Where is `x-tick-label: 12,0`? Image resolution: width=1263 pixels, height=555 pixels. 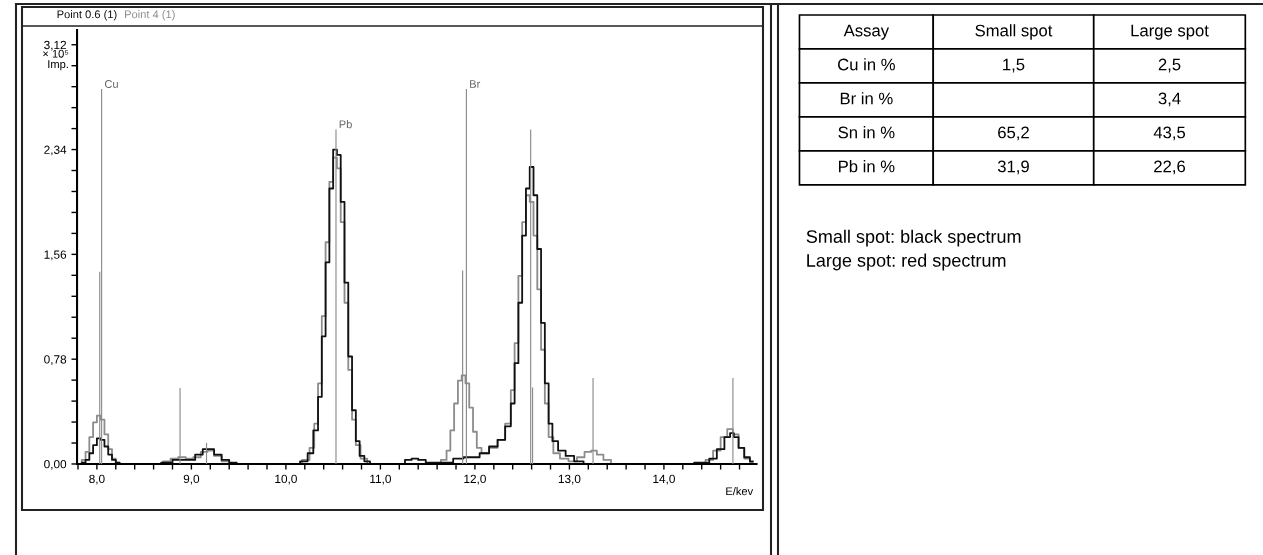 x-tick-label: 12,0 is located at coordinates (475, 479).